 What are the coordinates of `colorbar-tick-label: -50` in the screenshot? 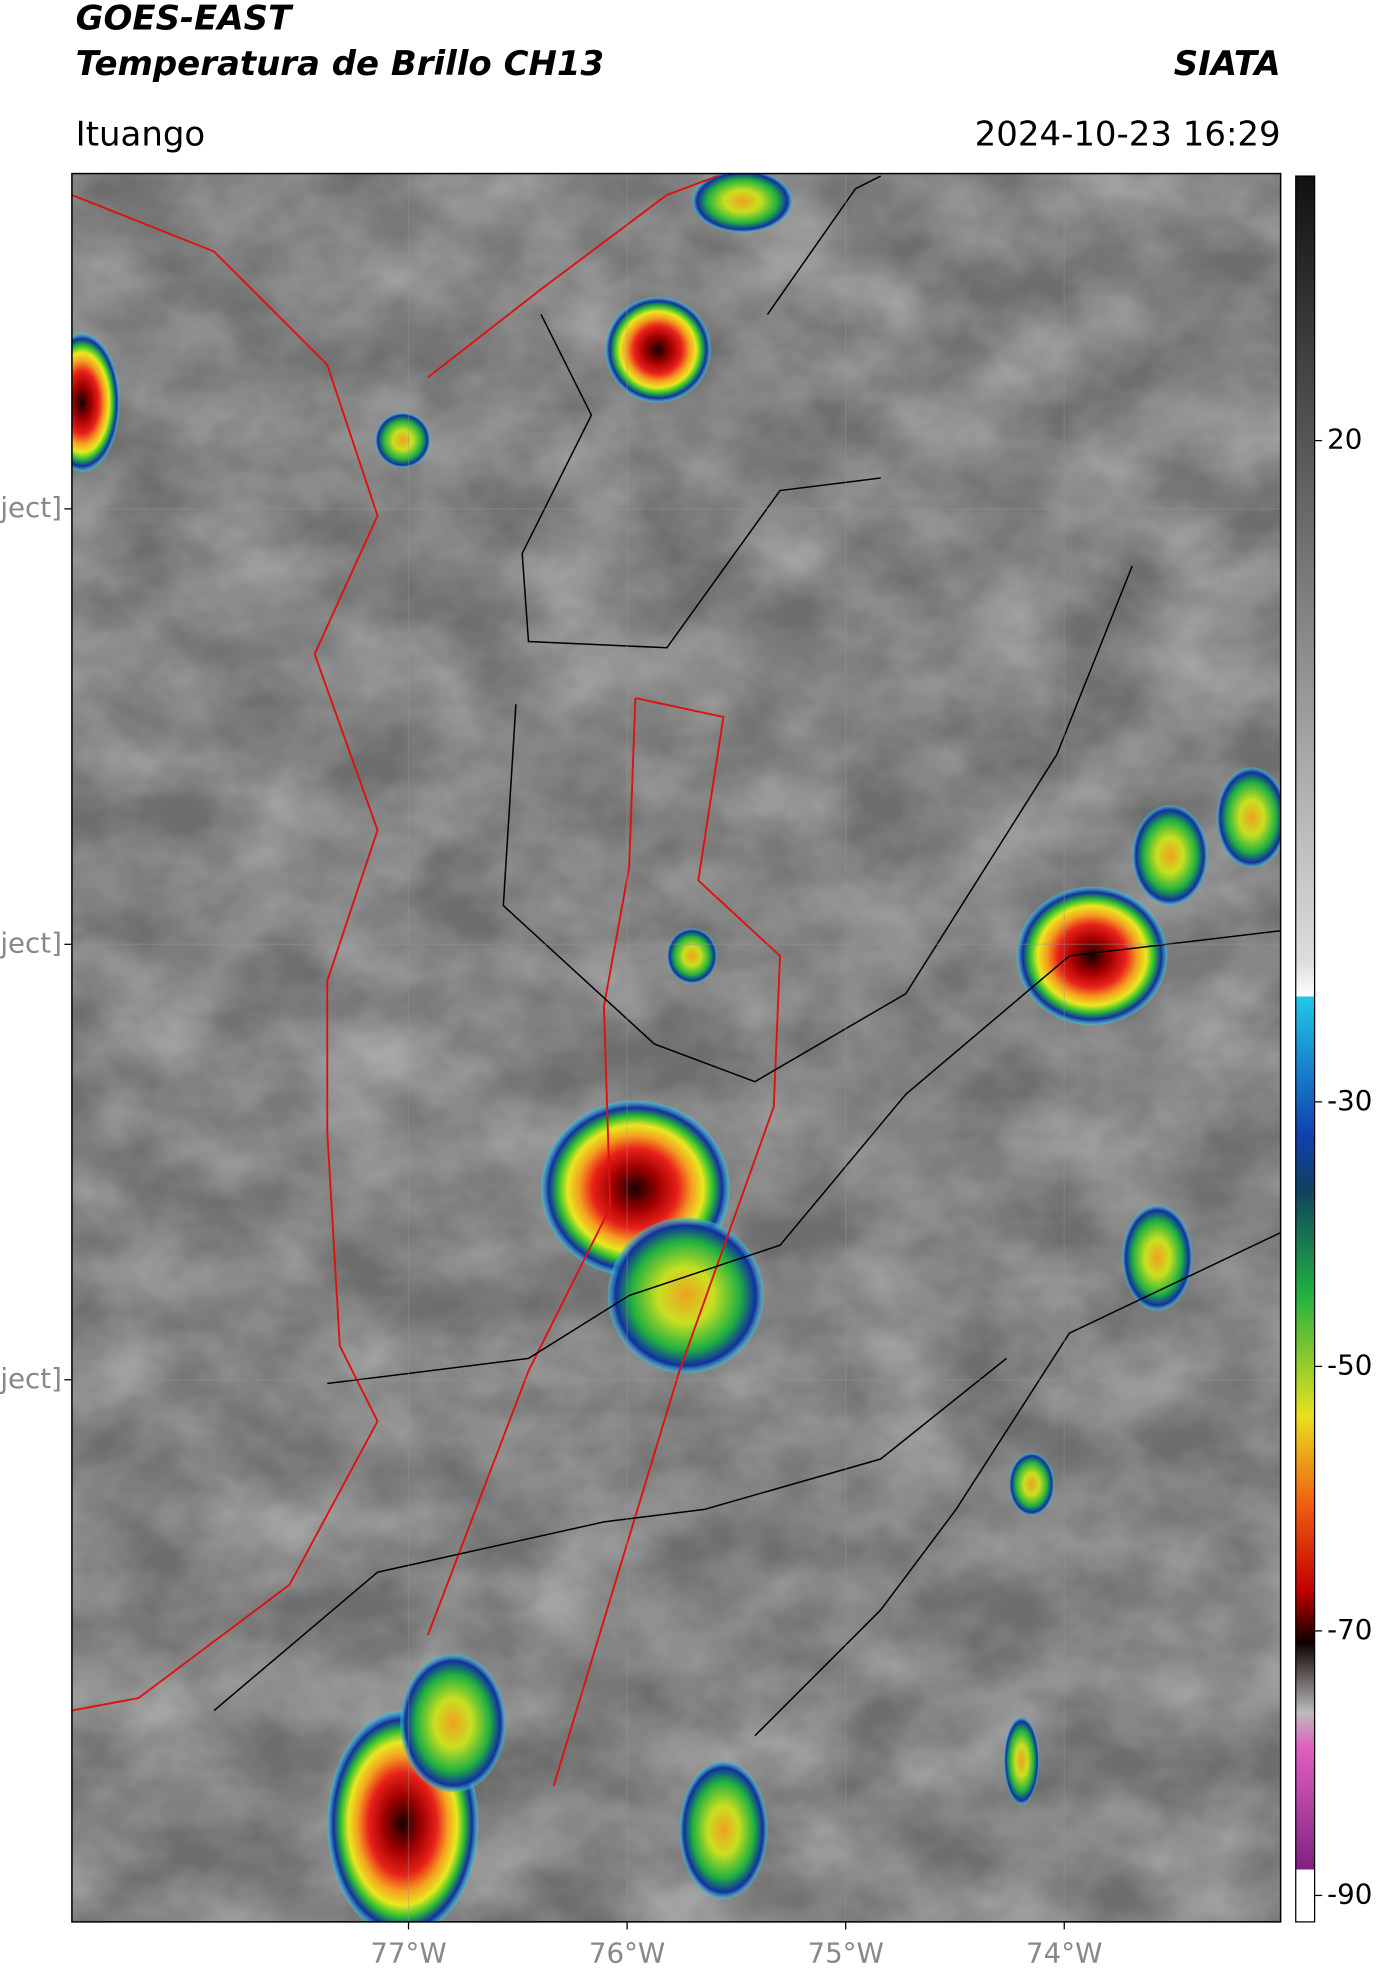 It's located at (1349, 1364).